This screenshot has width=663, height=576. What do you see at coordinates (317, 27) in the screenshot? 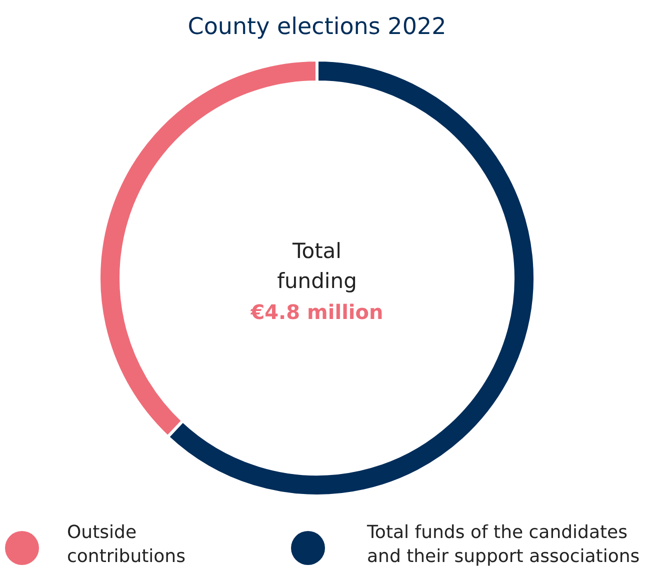
I see `chart-title: County elections 2022` at bounding box center [317, 27].